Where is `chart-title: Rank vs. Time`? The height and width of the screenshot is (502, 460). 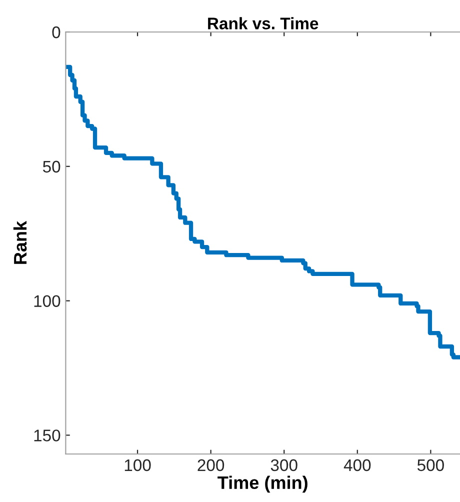
chart-title: Rank vs. Time is located at coordinates (263, 23).